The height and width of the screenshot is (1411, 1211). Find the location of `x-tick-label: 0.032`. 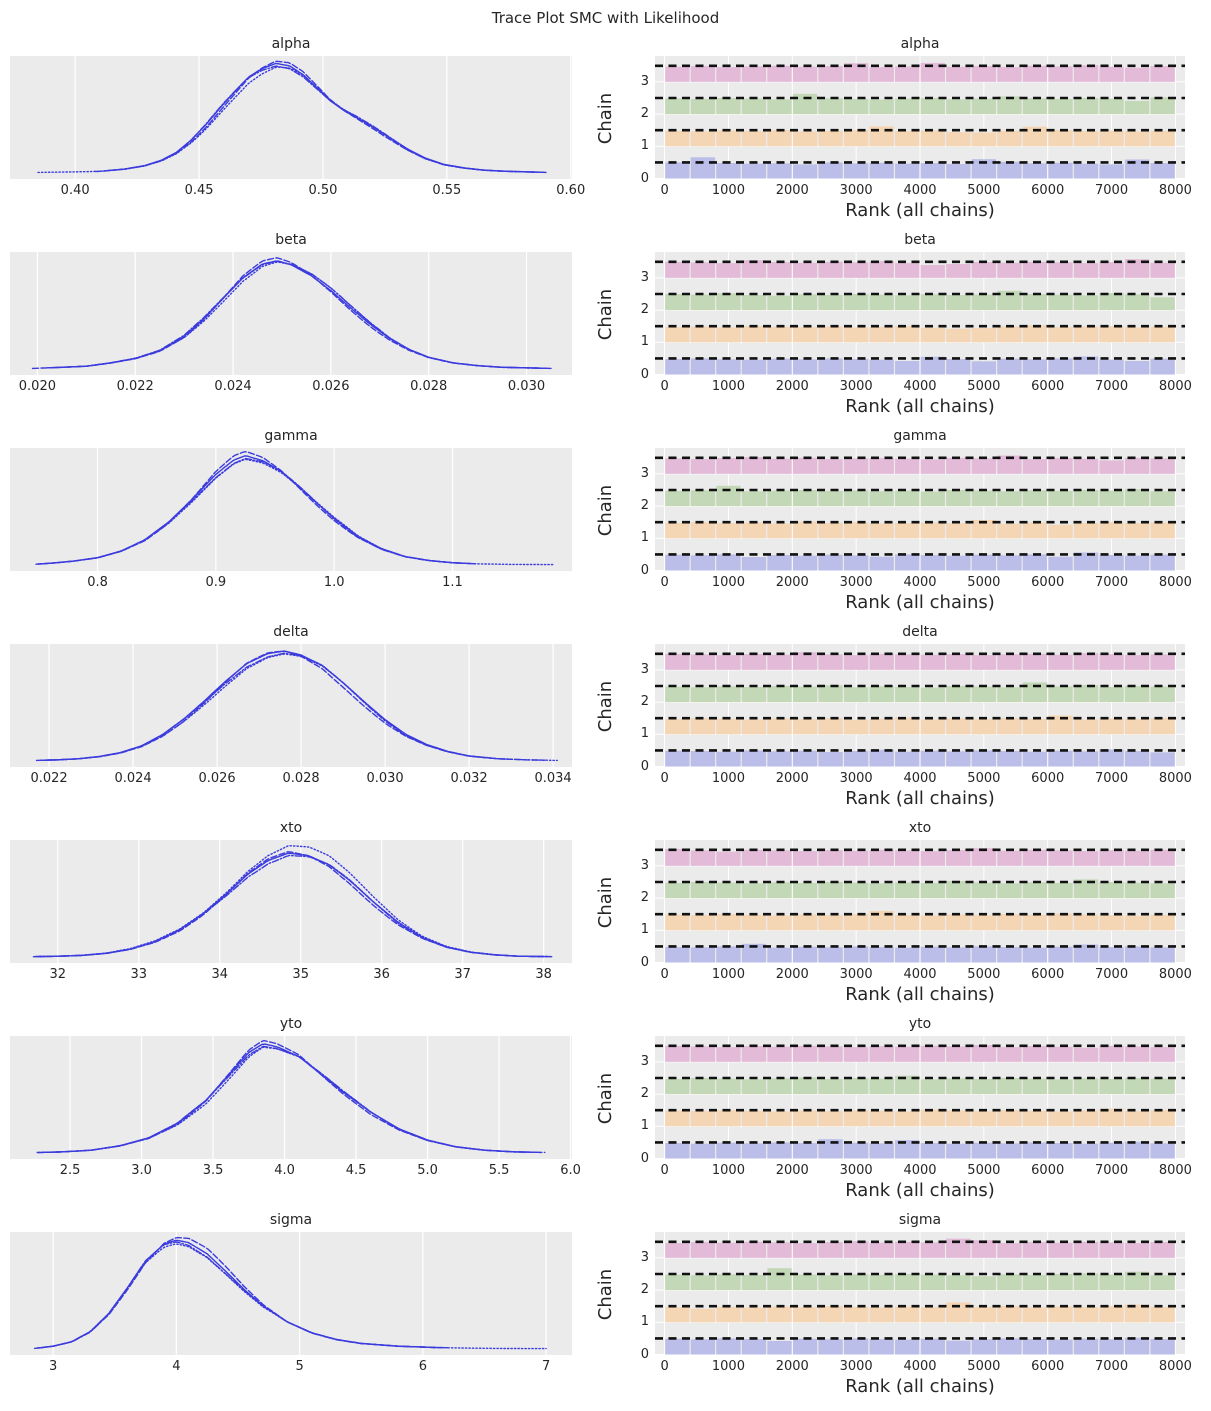

x-tick-label: 0.032 is located at coordinates (469, 778).